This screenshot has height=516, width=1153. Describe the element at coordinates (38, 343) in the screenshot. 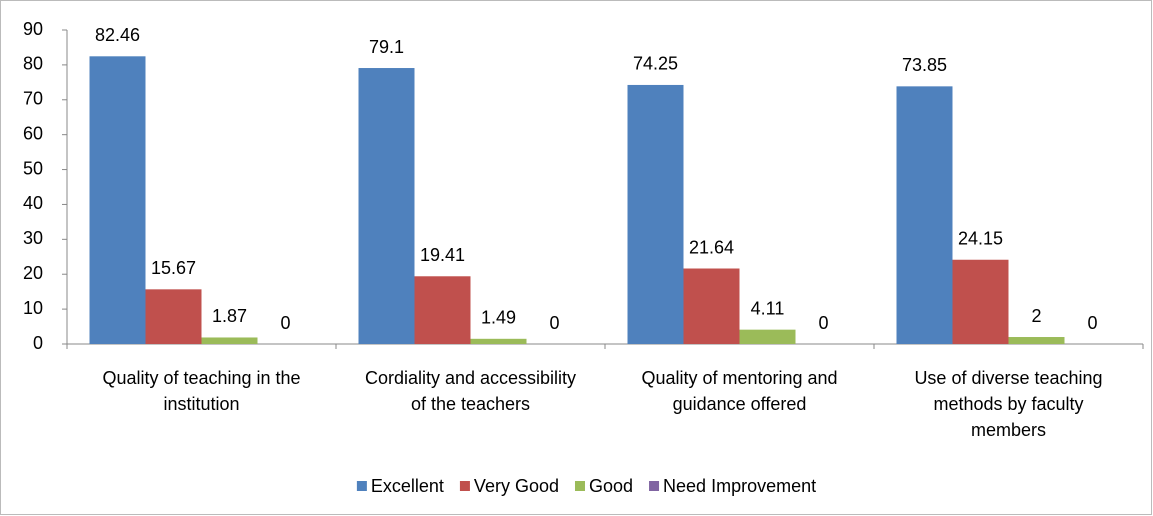

I see `y-tick-label: 0` at that location.